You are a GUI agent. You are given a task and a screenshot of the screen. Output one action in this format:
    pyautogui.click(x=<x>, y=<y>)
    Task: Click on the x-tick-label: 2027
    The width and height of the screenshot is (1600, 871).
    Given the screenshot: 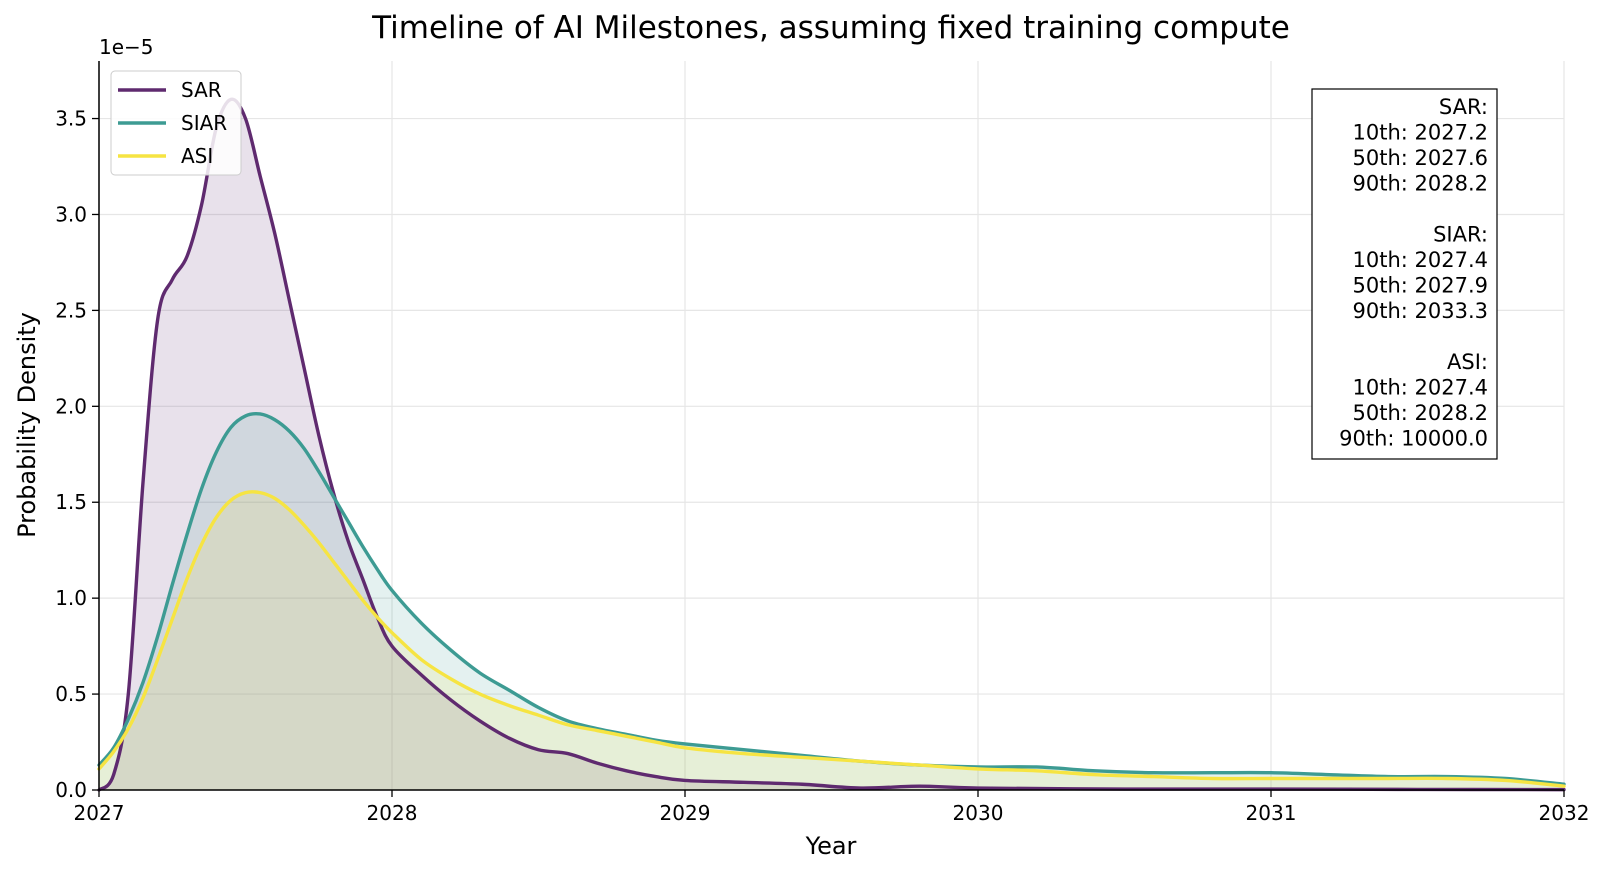 What is the action you would take?
    pyautogui.click(x=99, y=813)
    